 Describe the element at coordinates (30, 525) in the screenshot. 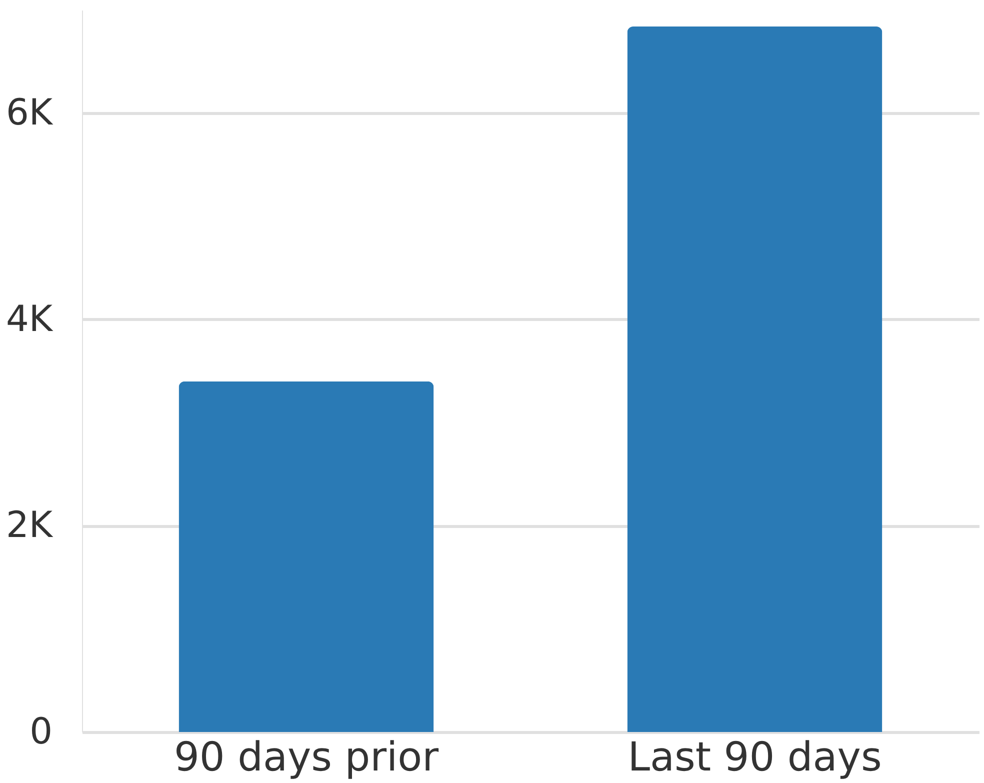

I see `y-tick-label: 2K` at that location.